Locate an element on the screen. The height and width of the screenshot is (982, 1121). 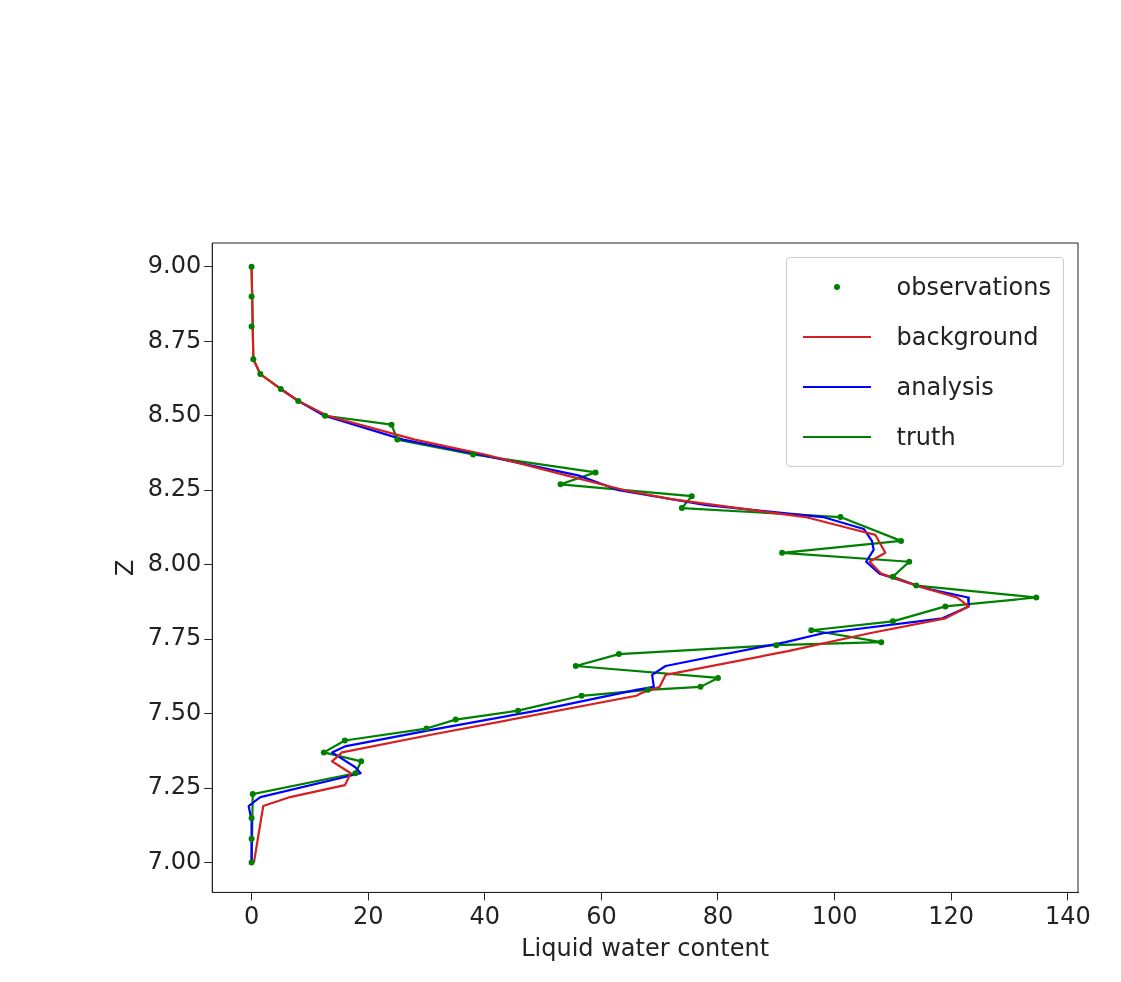
y-axis-title: Z is located at coordinates (124, 567).